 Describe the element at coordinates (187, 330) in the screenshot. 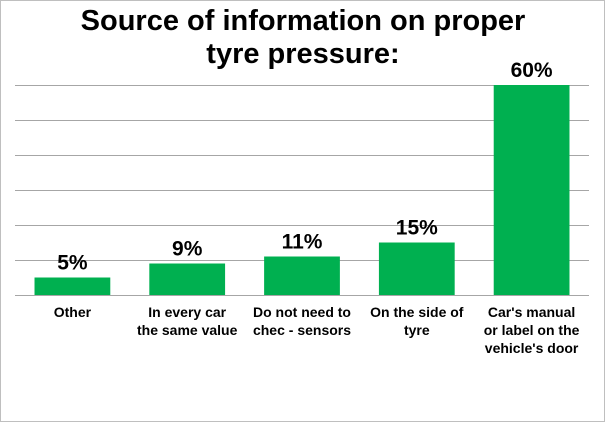

I see `category-label-1-line-1: the same value` at that location.